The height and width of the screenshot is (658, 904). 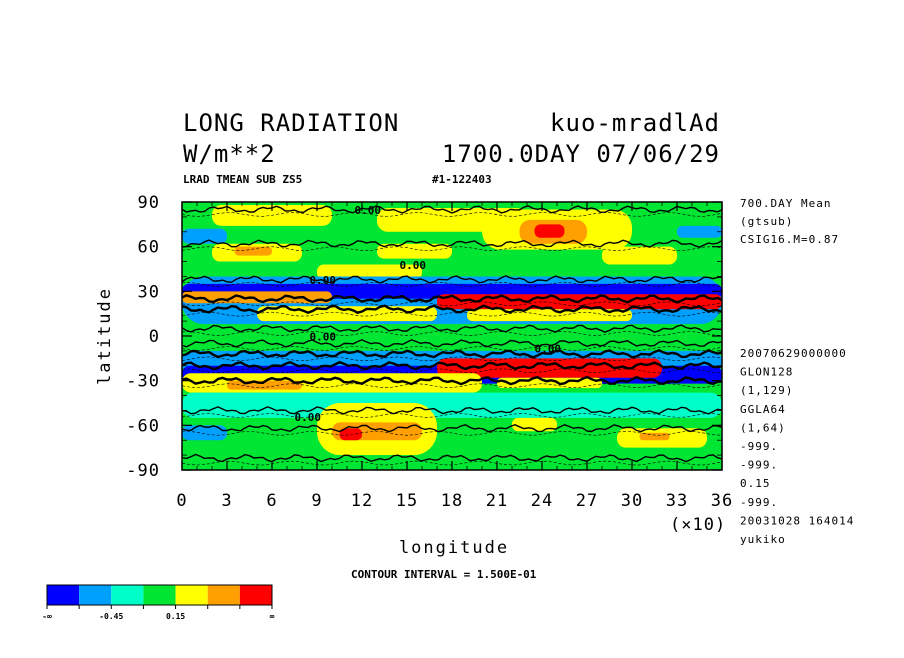 I want to click on y-tick-label: 60, so click(x=149, y=248).